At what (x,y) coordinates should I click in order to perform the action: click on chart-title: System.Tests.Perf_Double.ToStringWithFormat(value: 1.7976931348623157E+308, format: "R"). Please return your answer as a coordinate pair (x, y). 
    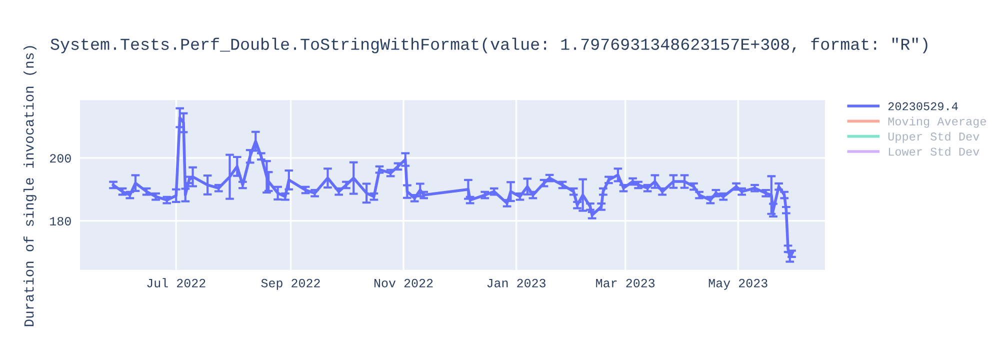
    Looking at the image, I should click on (489, 46).